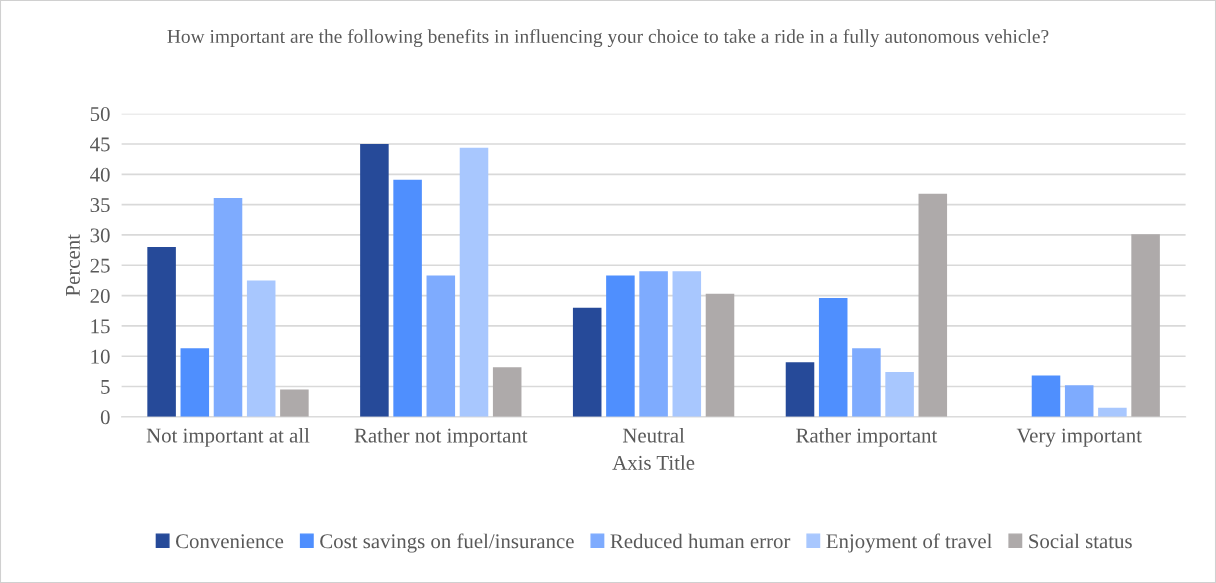  What do you see at coordinates (1080, 541) in the screenshot?
I see `legend-label: Social status` at bounding box center [1080, 541].